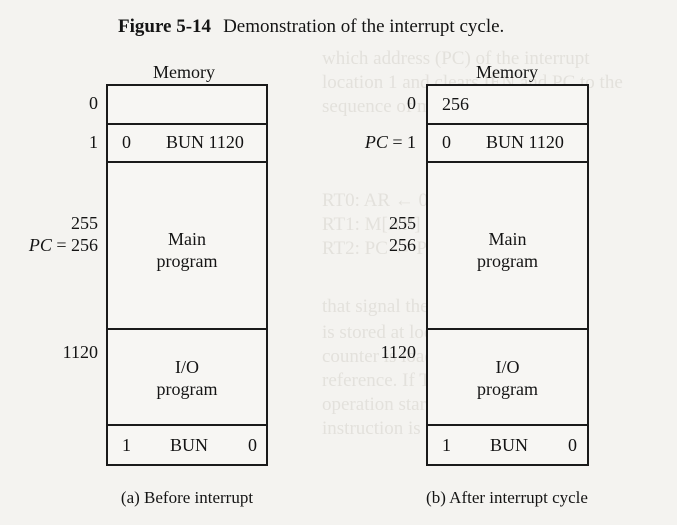  I want to click on program-counter-label: PC = 256, so click(54, 245).